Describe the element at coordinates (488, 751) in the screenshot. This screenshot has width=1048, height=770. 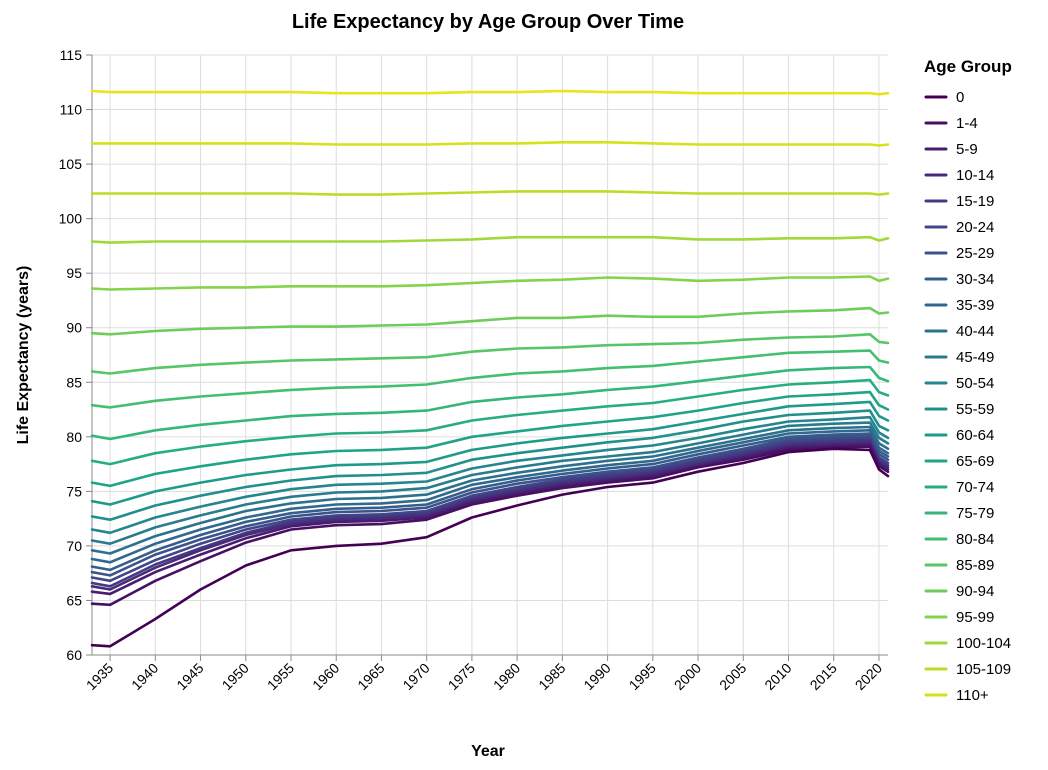
I see `x-axis-title: Year` at that location.